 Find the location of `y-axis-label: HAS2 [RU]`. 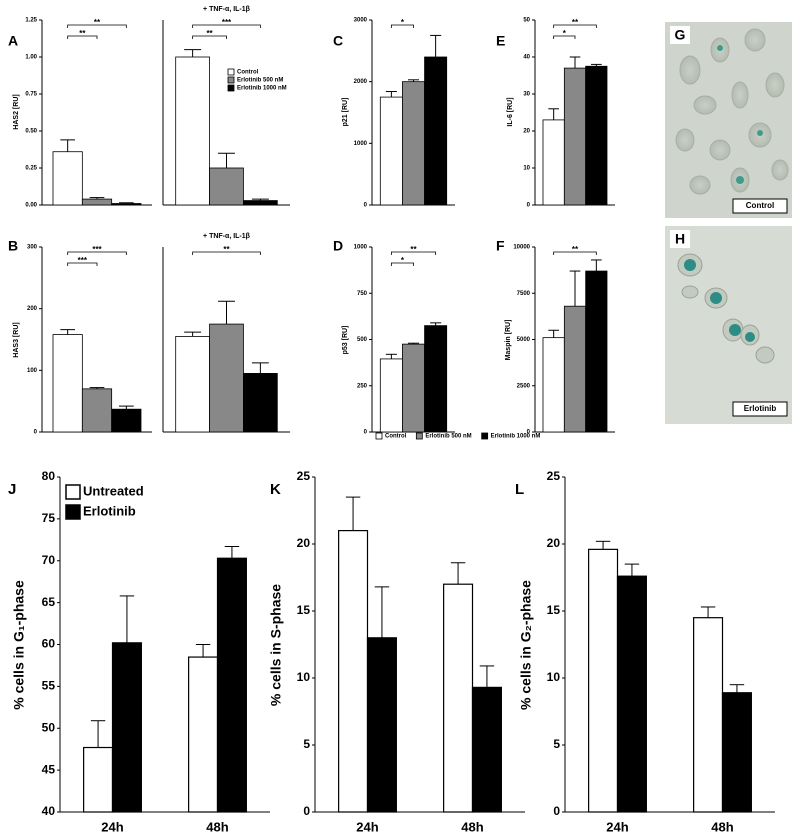

y-axis-label: HAS2 [RU] is located at coordinates (16, 111).